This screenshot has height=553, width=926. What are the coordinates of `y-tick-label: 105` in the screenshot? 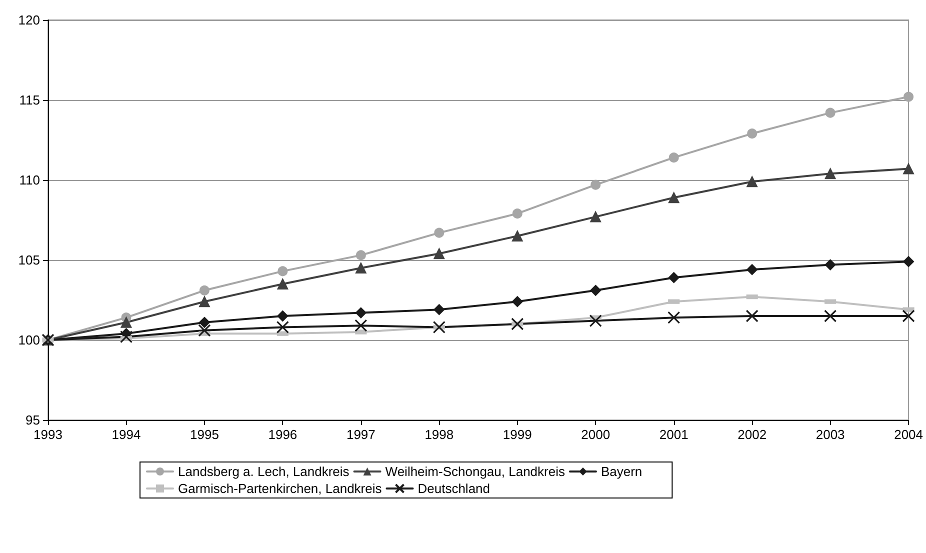 It's located at (29, 260).